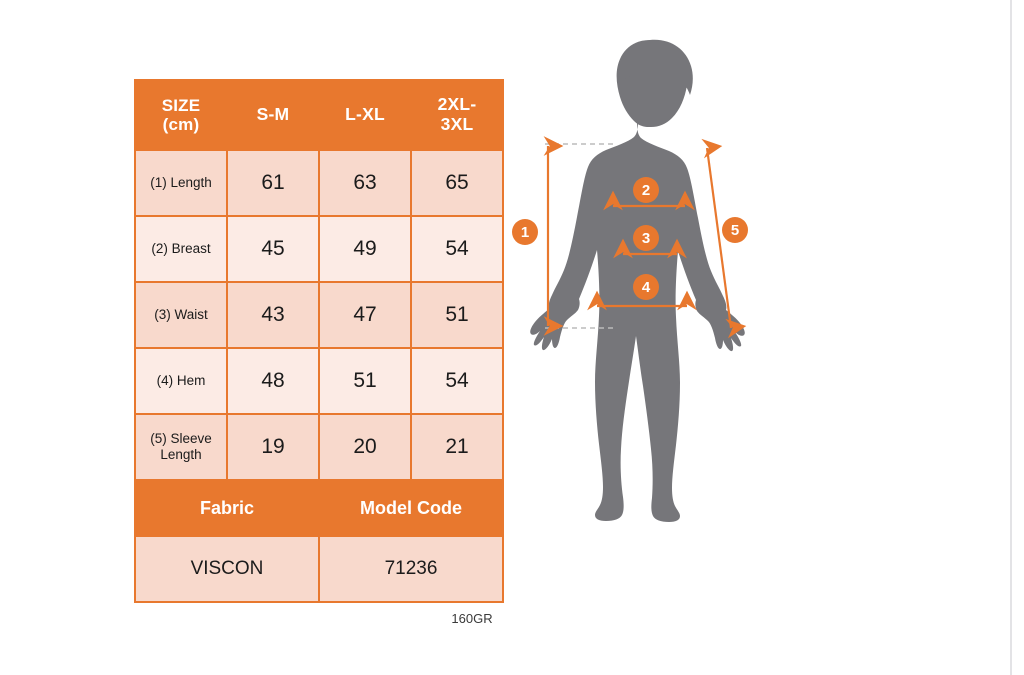  I want to click on cell-breast-2xl3xl: 54, so click(457, 249).